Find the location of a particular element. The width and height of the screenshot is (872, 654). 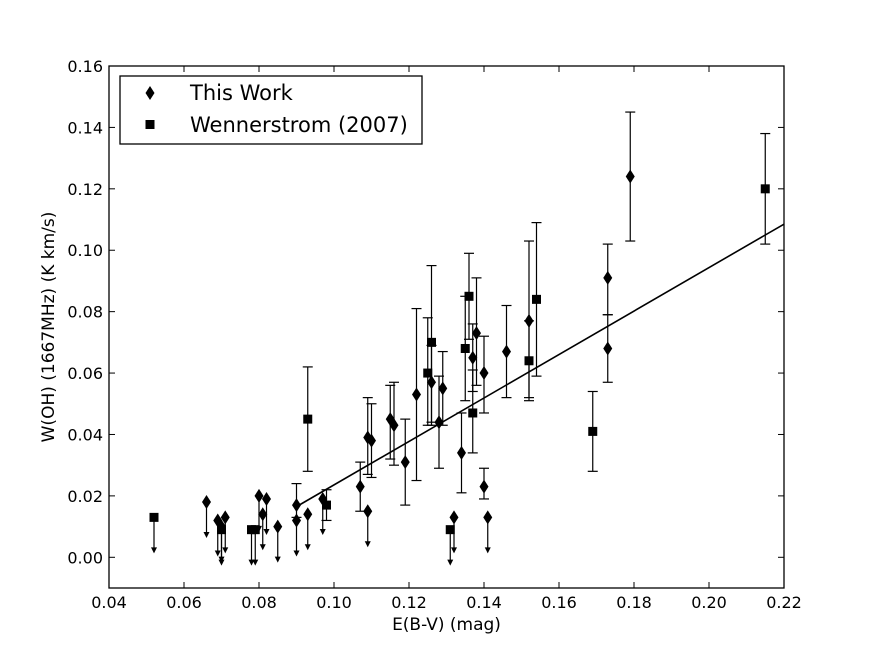

x-tick-label: 0.12 is located at coordinates (409, 602).